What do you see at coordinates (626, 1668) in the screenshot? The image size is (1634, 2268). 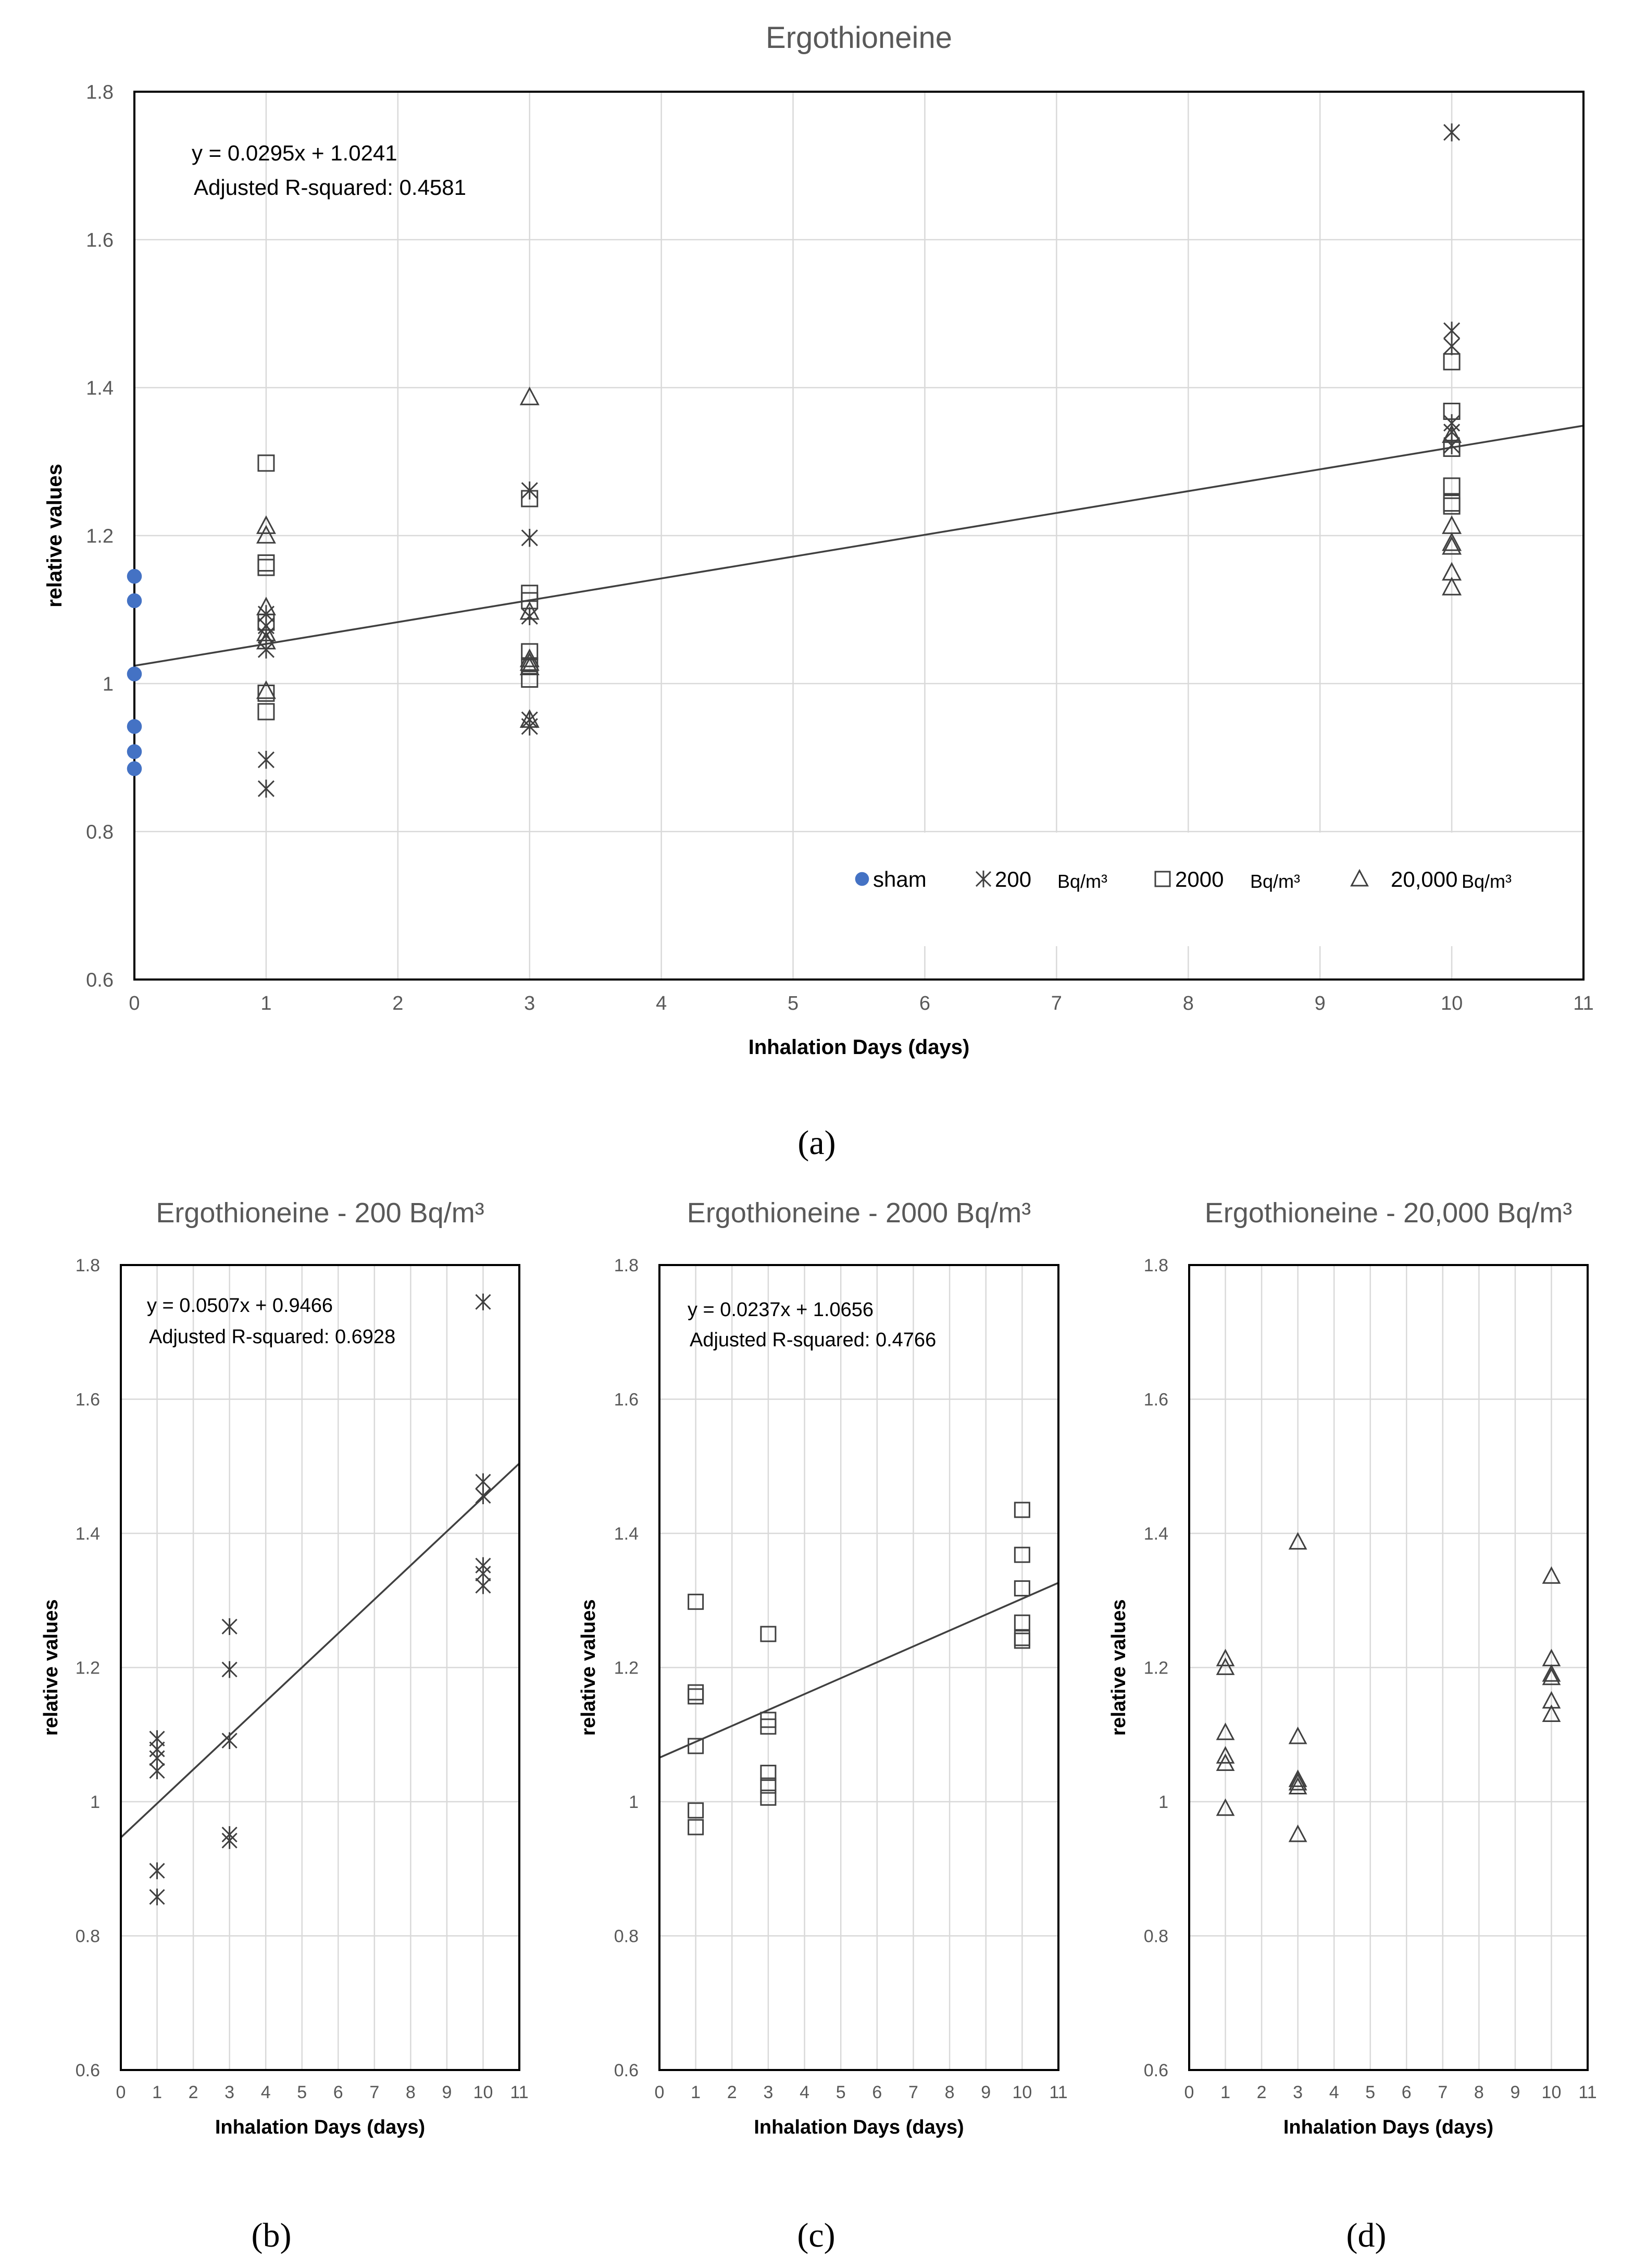 I see `y-tick-label: 1.2` at bounding box center [626, 1668].